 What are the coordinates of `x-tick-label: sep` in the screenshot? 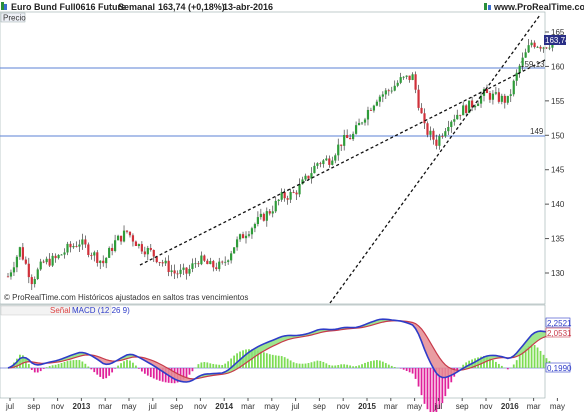 It's located at (319, 406).